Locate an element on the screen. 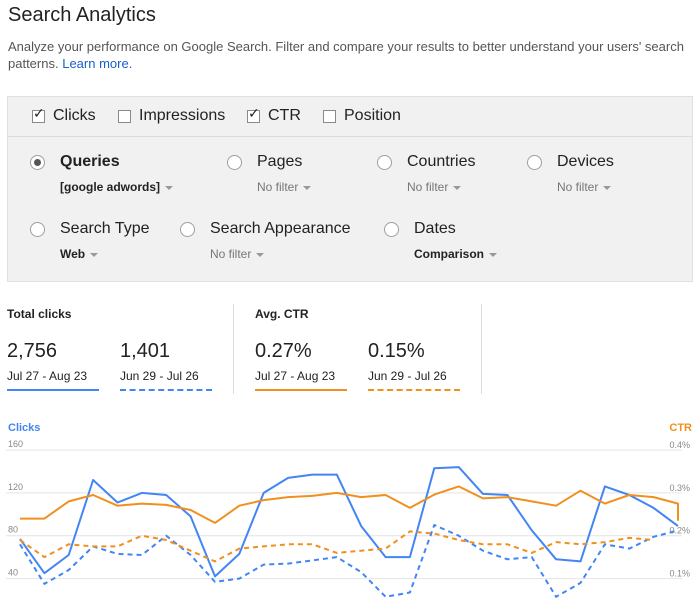  search-type-label: Search Type is located at coordinates (105, 228).